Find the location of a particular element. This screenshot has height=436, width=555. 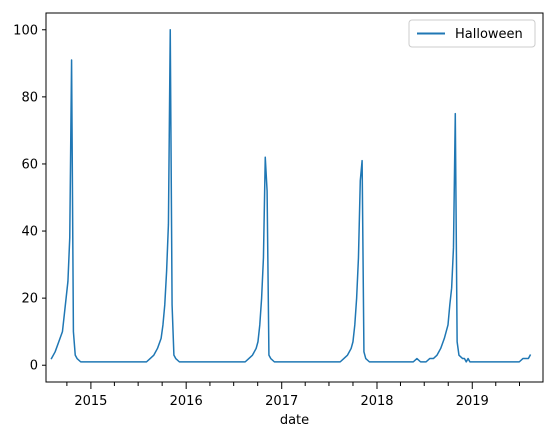

x-axis-ticks: 2015 2016 2017 2018 2019 is located at coordinates (293, 395).